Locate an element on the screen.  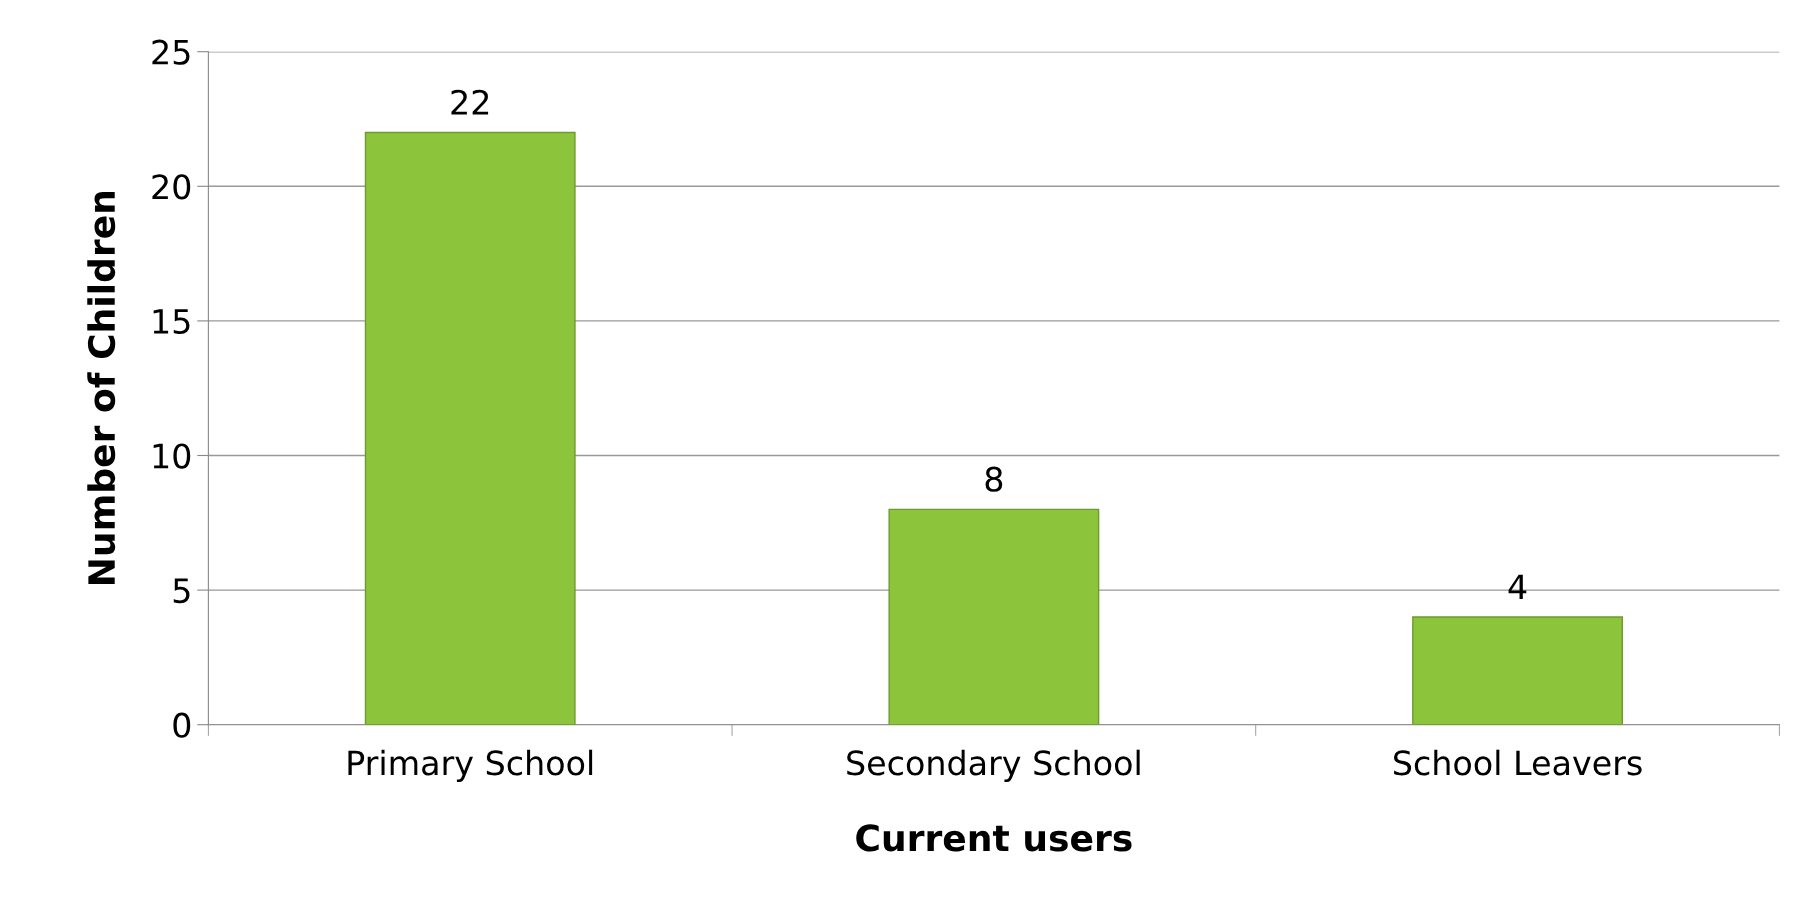
y-tick-label: 20 is located at coordinates (171, 187).